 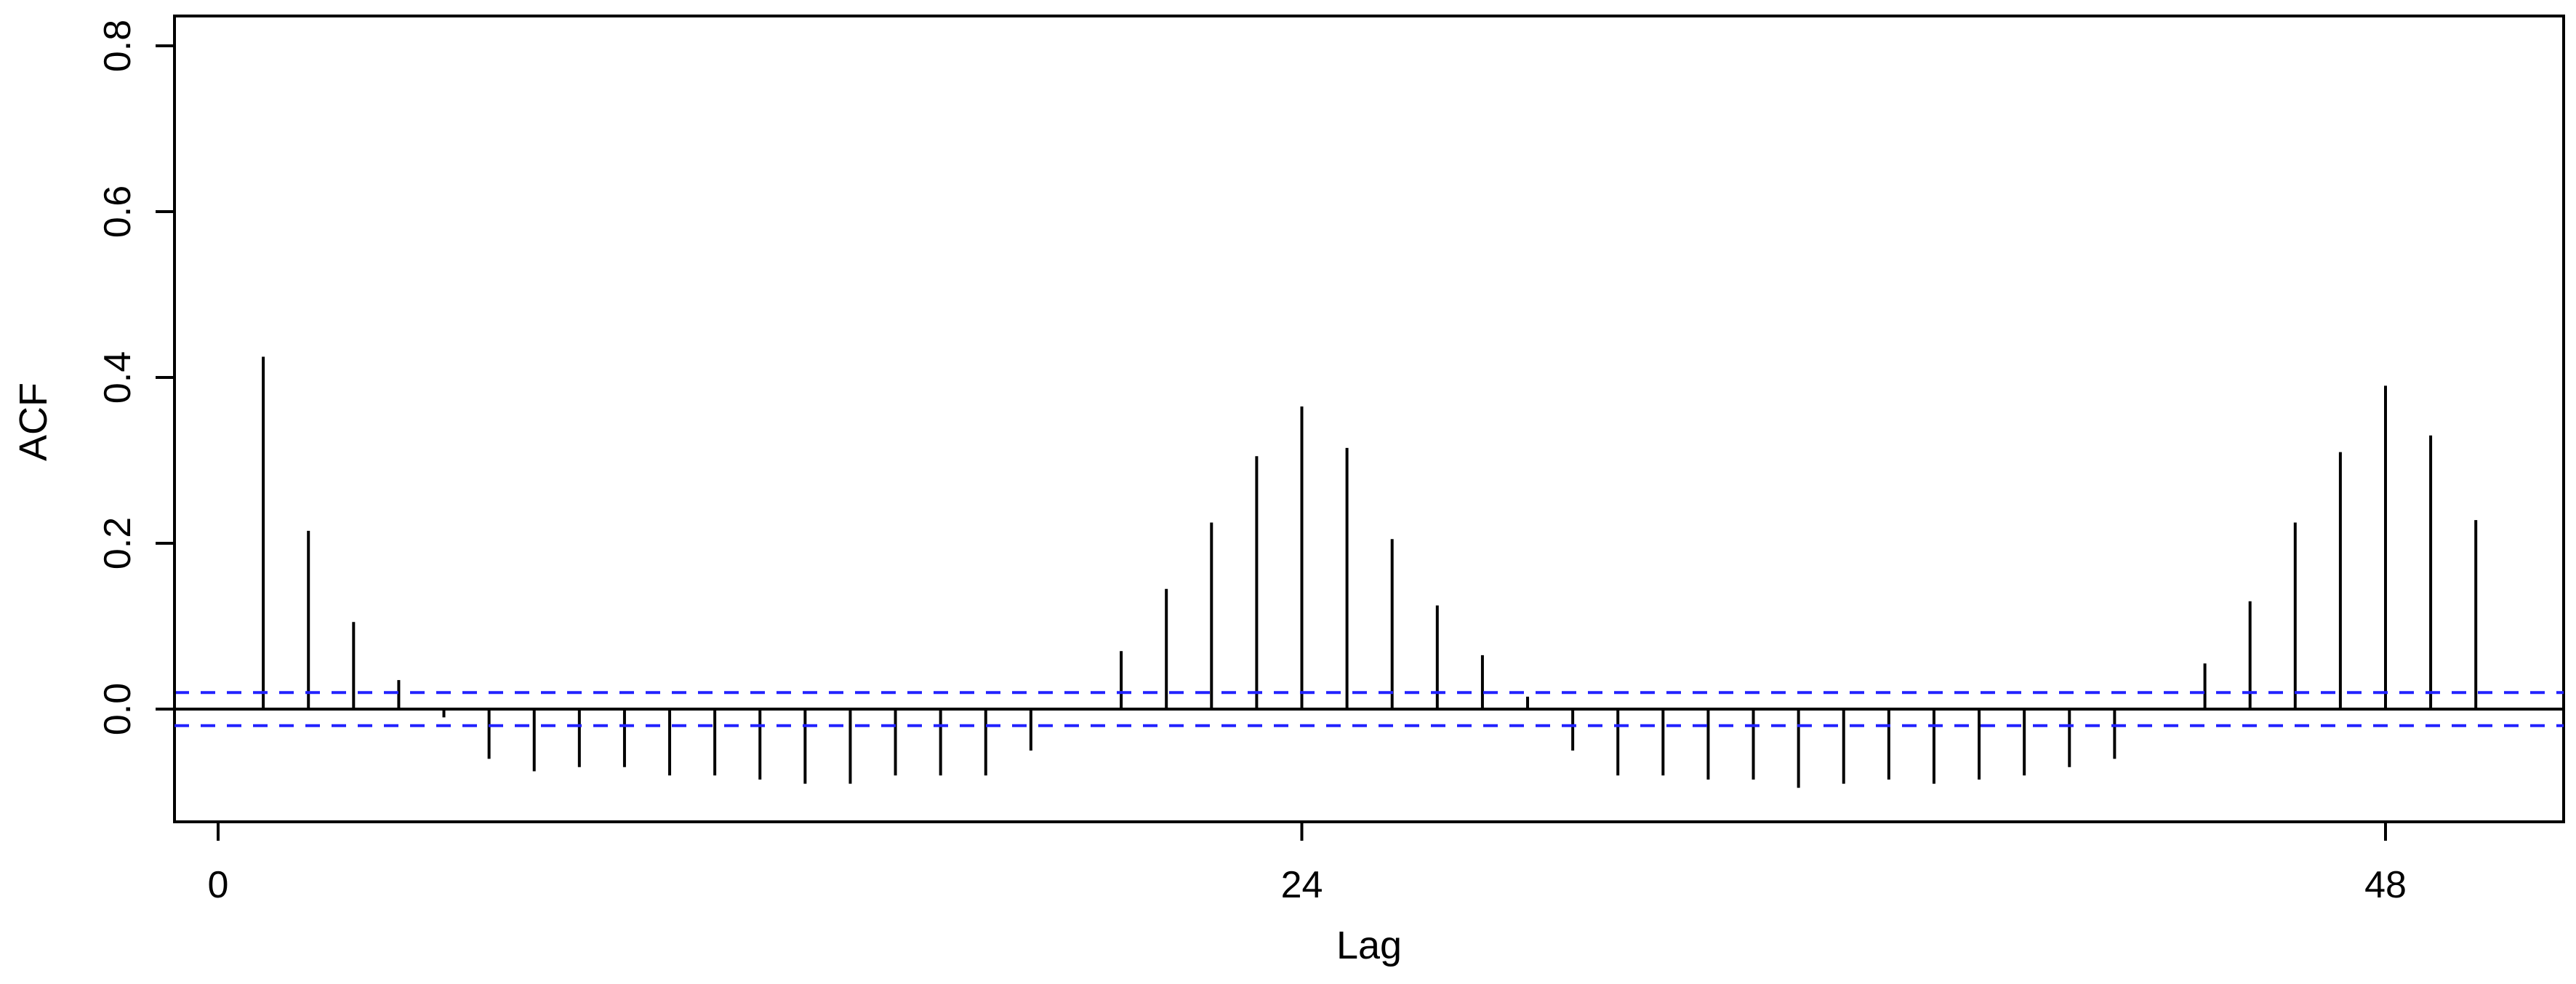 I want to click on y-axis-title: ACF, so click(x=34, y=422).